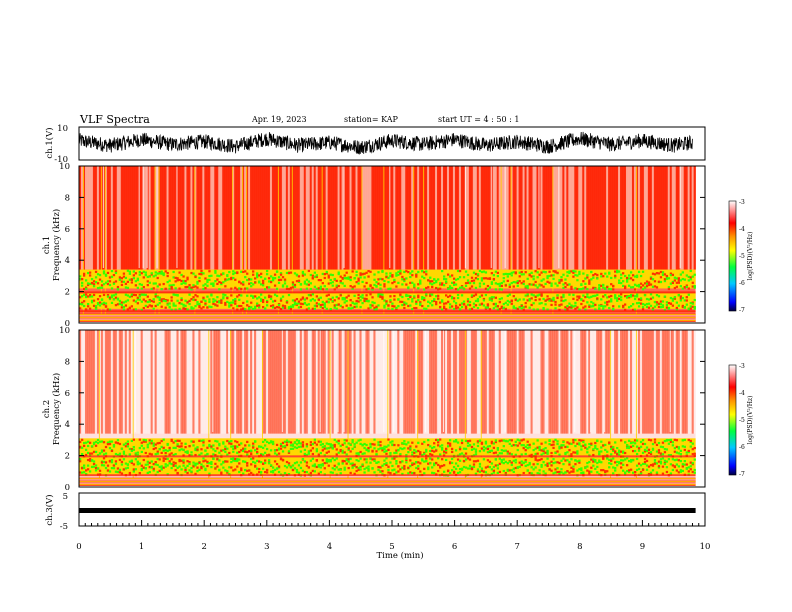  What do you see at coordinates (742, 393) in the screenshot?
I see `ch2-colorbar-tick--4: -4` at bounding box center [742, 393].